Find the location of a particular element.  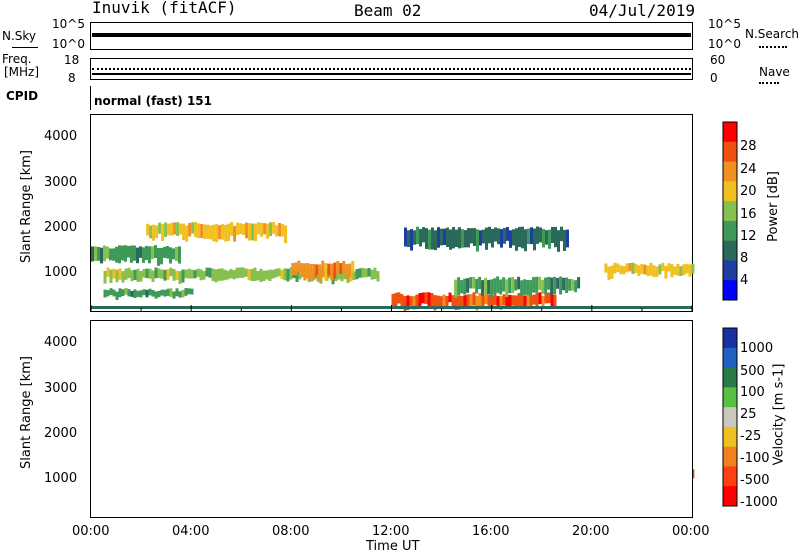

freq-unit: [MHz] is located at coordinates (22, 72).